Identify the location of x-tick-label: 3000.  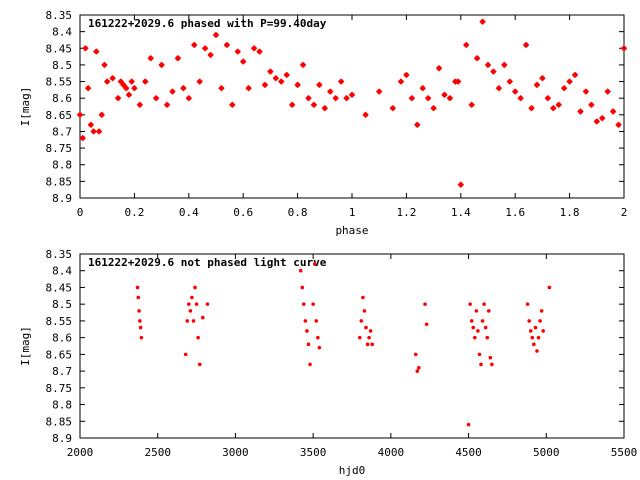
(235, 452).